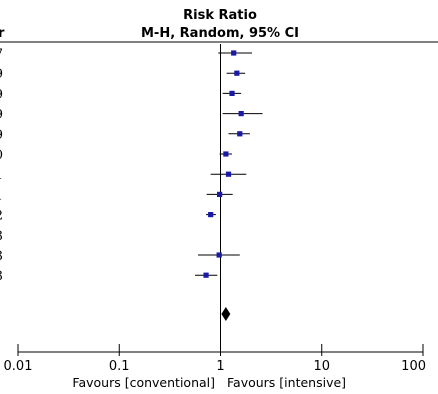 The height and width of the screenshot is (394, 438). Describe the element at coordinates (2, 33) in the screenshot. I see `left-column-header-fragment: r` at that location.